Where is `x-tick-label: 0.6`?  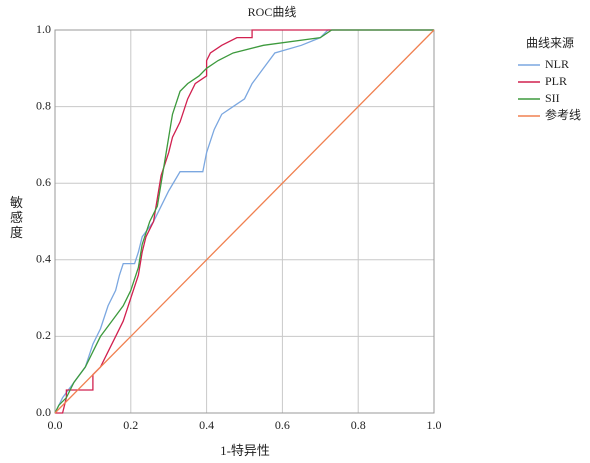 x-tick-label: 0.6 is located at coordinates (282, 425).